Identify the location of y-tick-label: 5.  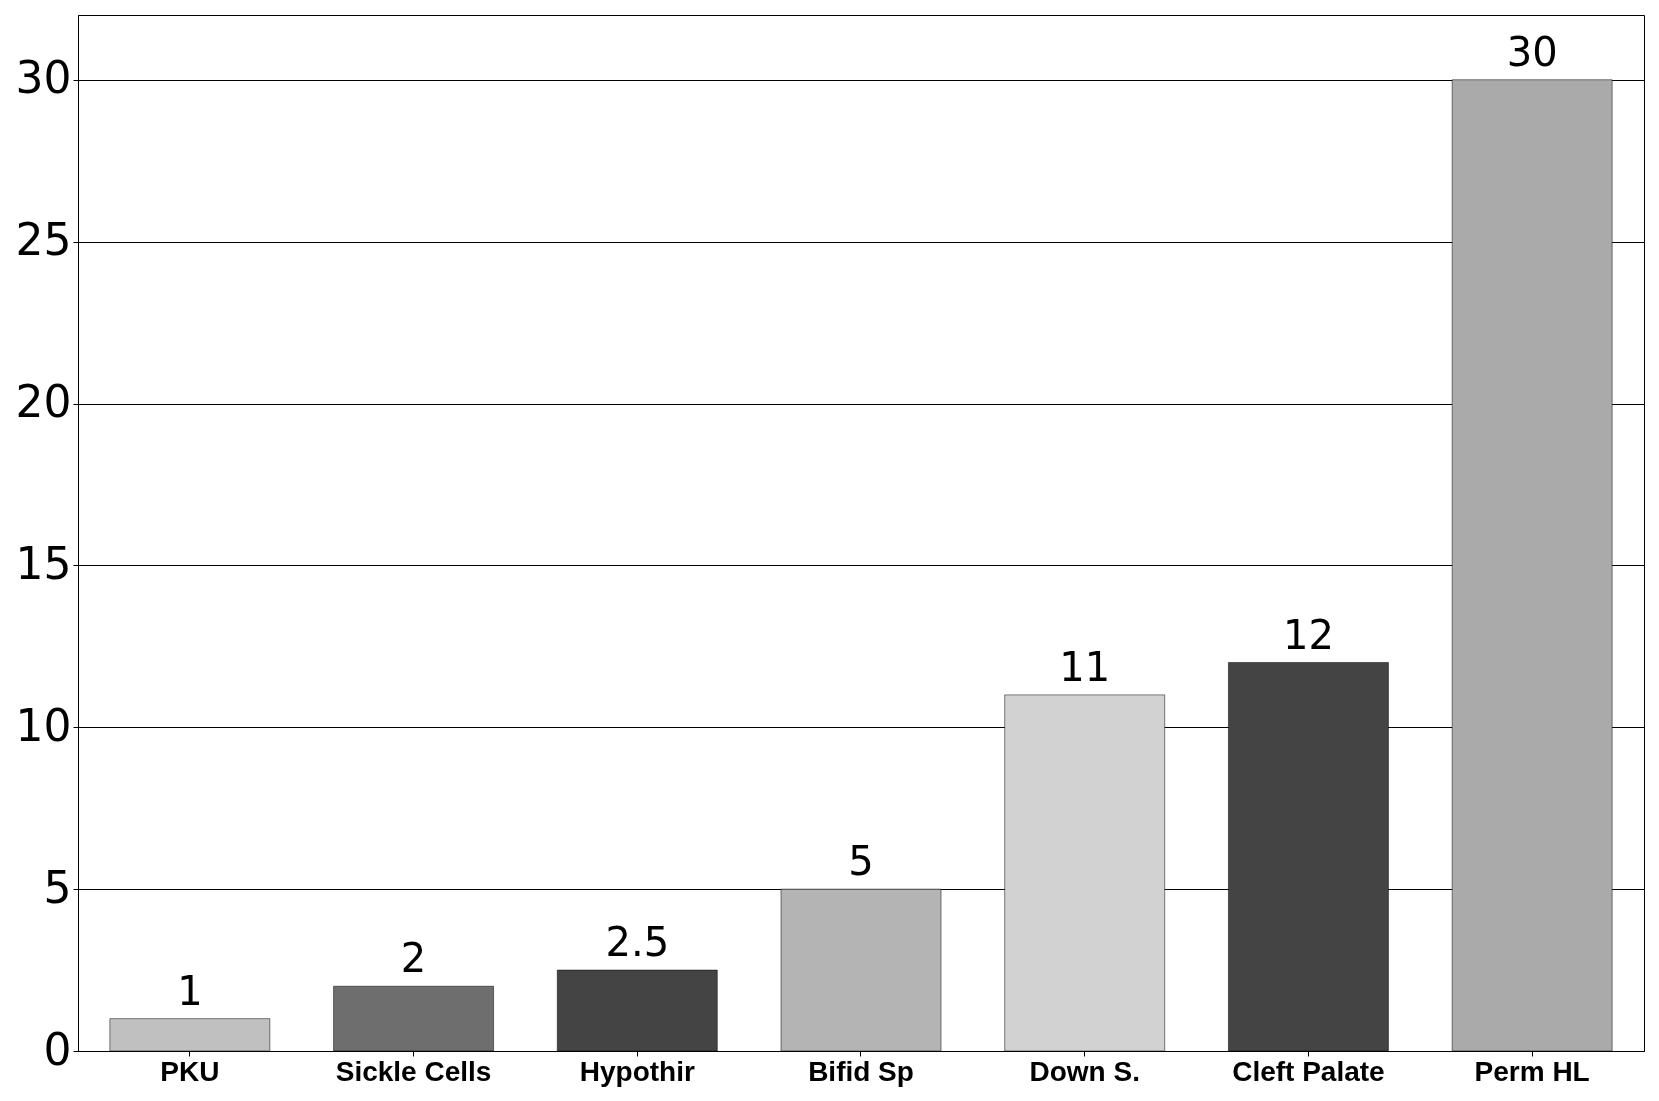
(57, 887).